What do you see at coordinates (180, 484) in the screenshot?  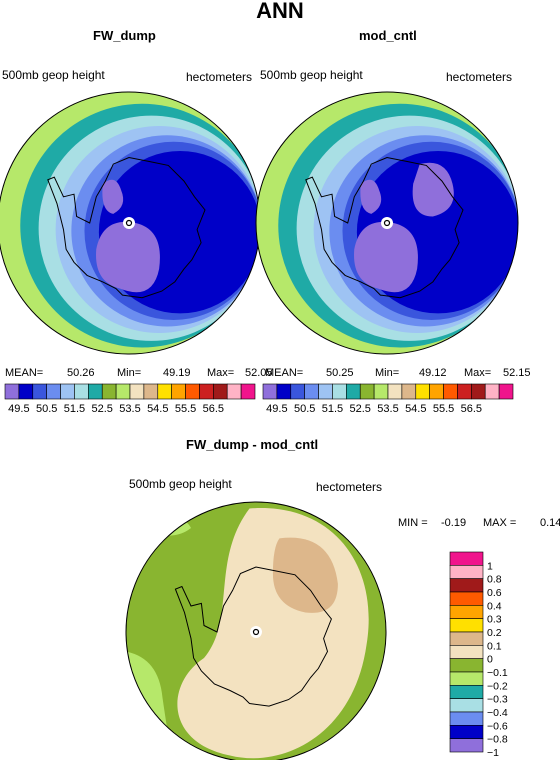 I see `diff-left-label: 500mb geop height` at bounding box center [180, 484].